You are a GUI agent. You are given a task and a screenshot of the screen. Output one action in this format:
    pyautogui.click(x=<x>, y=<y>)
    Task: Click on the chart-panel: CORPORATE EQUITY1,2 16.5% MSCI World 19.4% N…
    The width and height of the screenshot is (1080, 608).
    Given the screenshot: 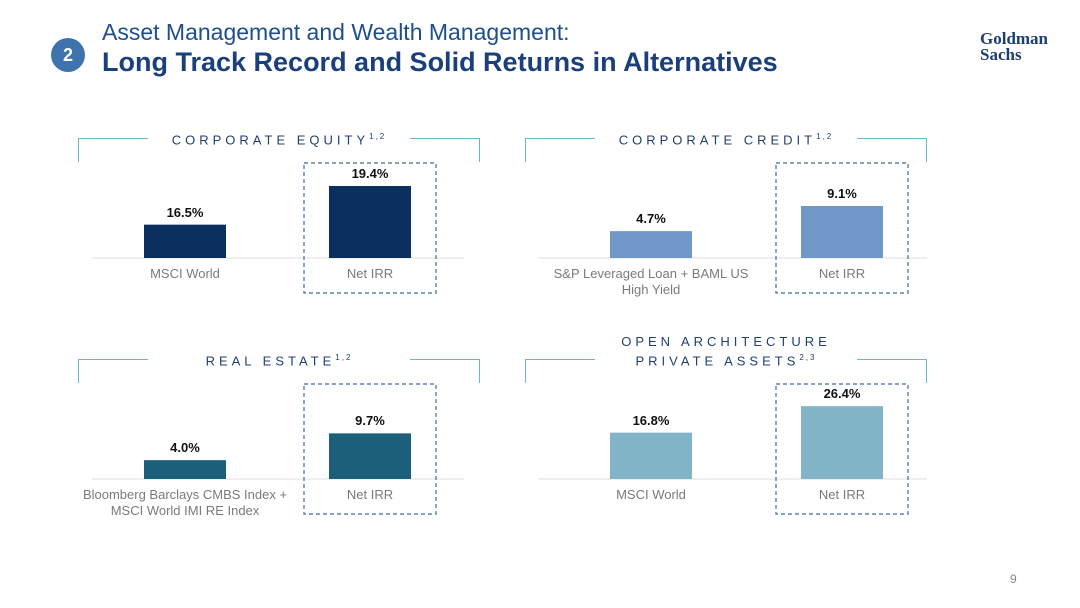 What is the action you would take?
    pyautogui.click(x=279, y=215)
    